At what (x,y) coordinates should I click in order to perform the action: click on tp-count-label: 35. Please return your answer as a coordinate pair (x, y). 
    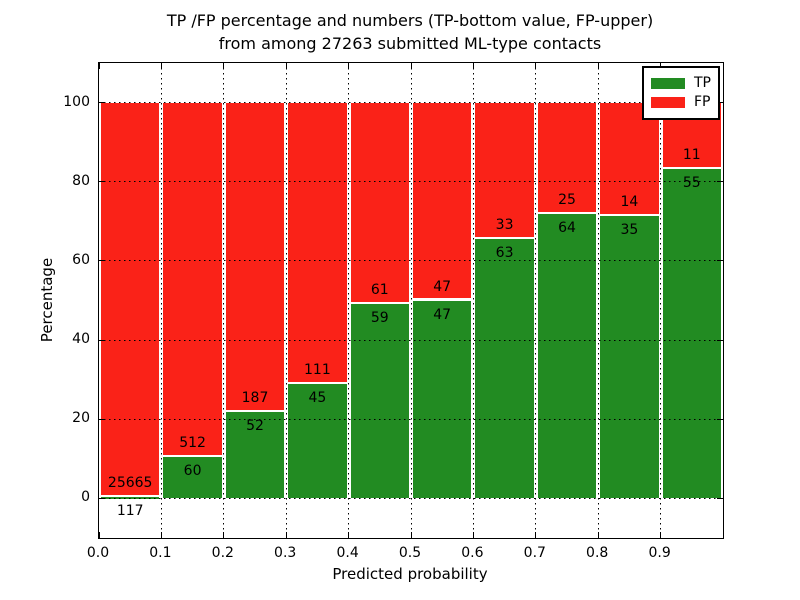
    Looking at the image, I should click on (629, 229).